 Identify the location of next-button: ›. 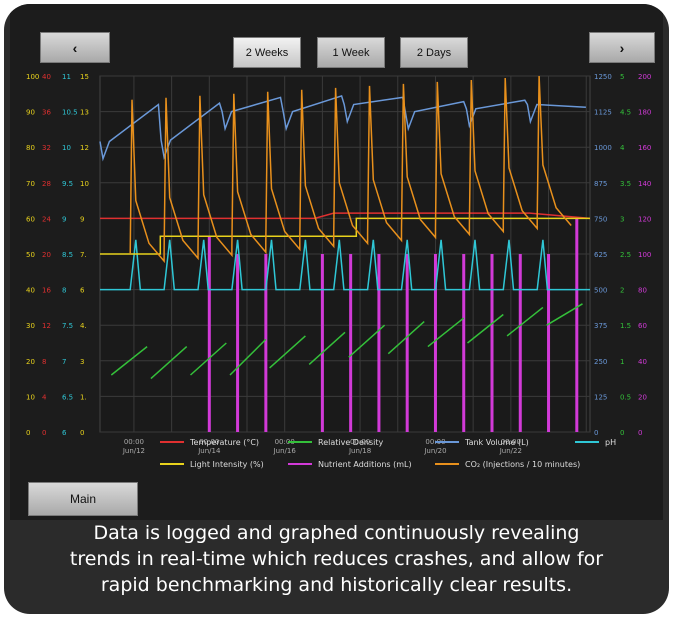
(622, 47).